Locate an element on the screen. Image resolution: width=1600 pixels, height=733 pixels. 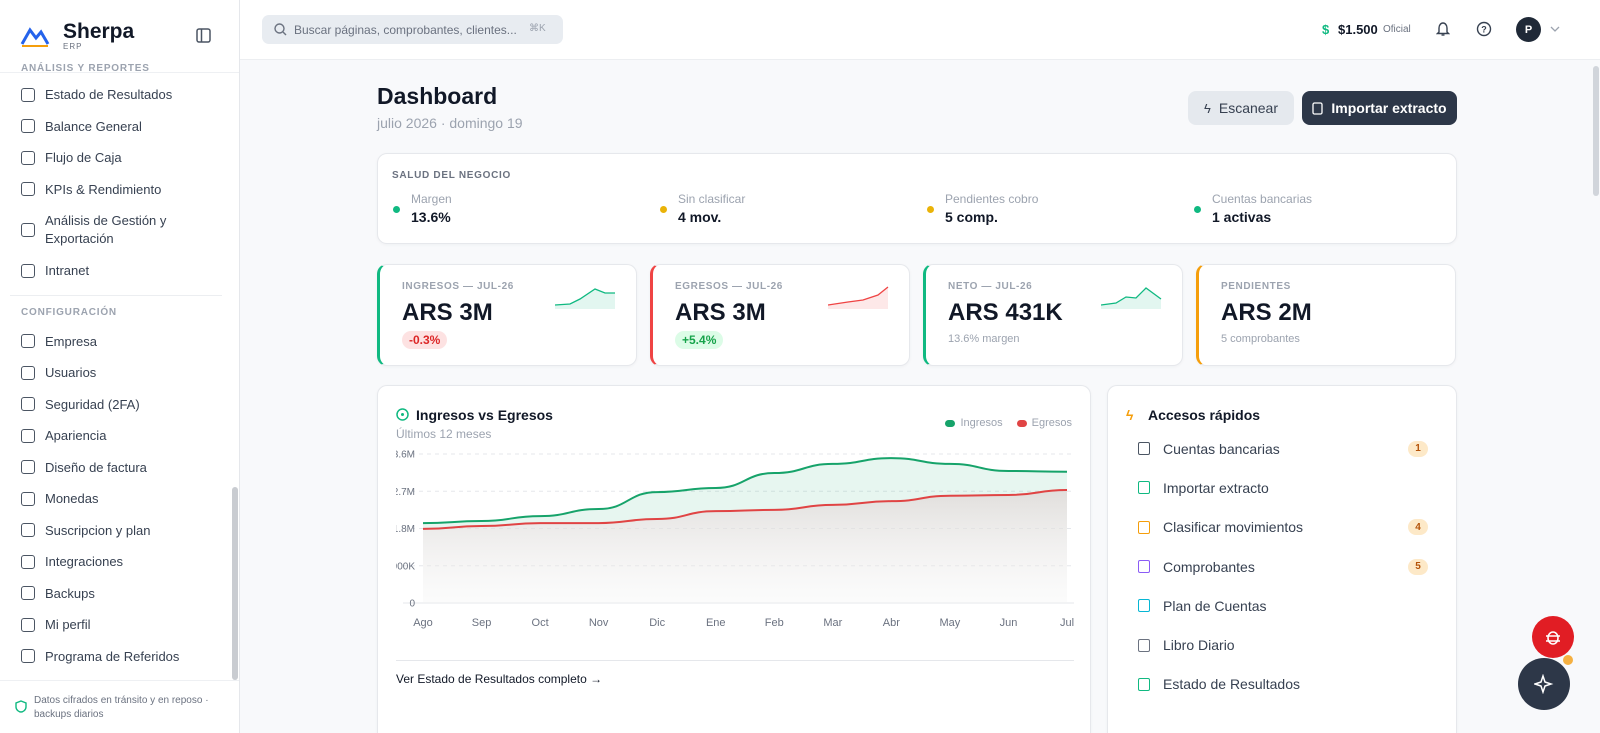
bug-icon is located at coordinates (1553, 638).